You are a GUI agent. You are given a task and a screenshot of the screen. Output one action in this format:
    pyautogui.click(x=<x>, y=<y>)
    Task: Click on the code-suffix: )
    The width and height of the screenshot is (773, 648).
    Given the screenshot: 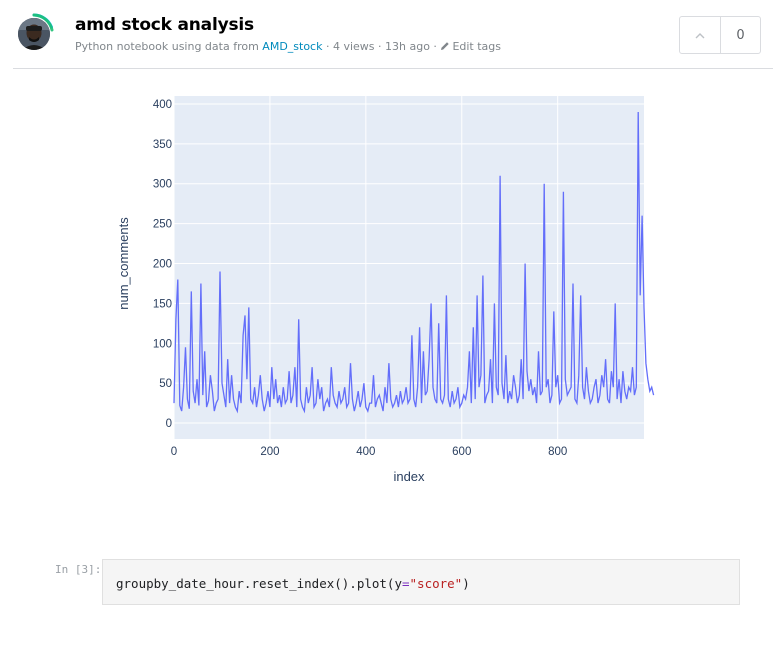 What is the action you would take?
    pyautogui.click(x=466, y=583)
    